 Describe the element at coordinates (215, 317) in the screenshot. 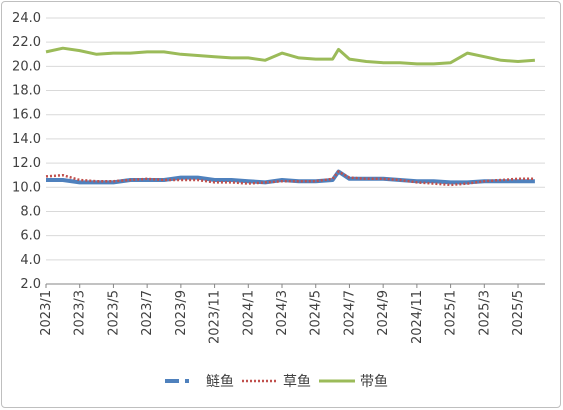

I see `x-tick-label: 2023/11` at that location.